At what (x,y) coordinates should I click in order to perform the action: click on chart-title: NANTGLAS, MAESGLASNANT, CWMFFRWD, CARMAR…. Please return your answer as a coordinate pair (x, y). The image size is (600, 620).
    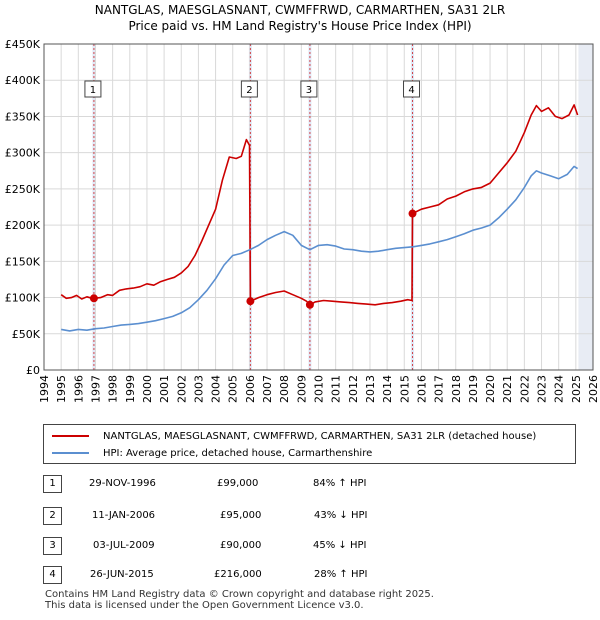
    Looking at the image, I should click on (300, 18).